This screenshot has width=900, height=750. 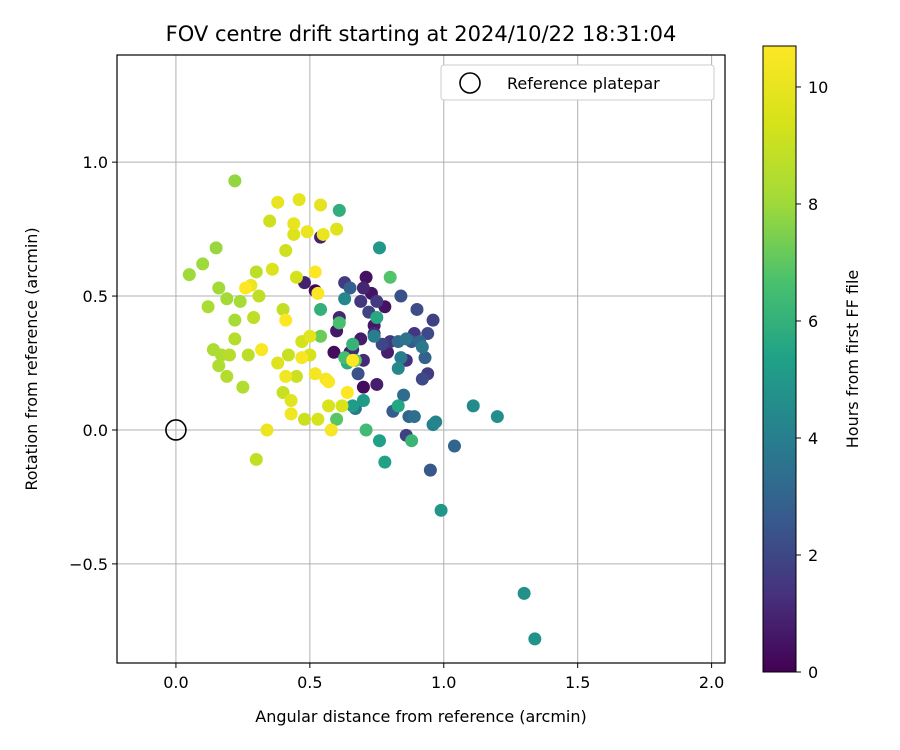 What do you see at coordinates (711, 682) in the screenshot?
I see `x-tick-label: 2.0` at bounding box center [711, 682].